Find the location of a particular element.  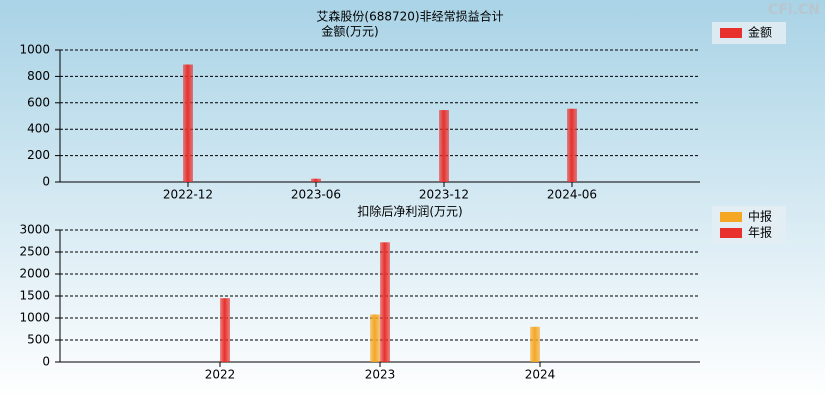

legend-label: 金额 is located at coordinates (760, 32).